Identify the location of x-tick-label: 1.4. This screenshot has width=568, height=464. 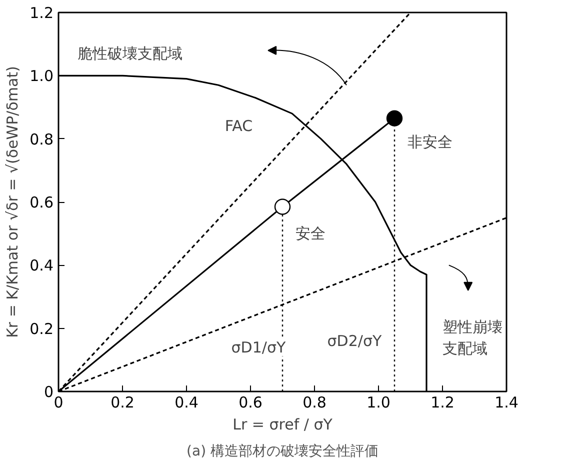
(506, 403).